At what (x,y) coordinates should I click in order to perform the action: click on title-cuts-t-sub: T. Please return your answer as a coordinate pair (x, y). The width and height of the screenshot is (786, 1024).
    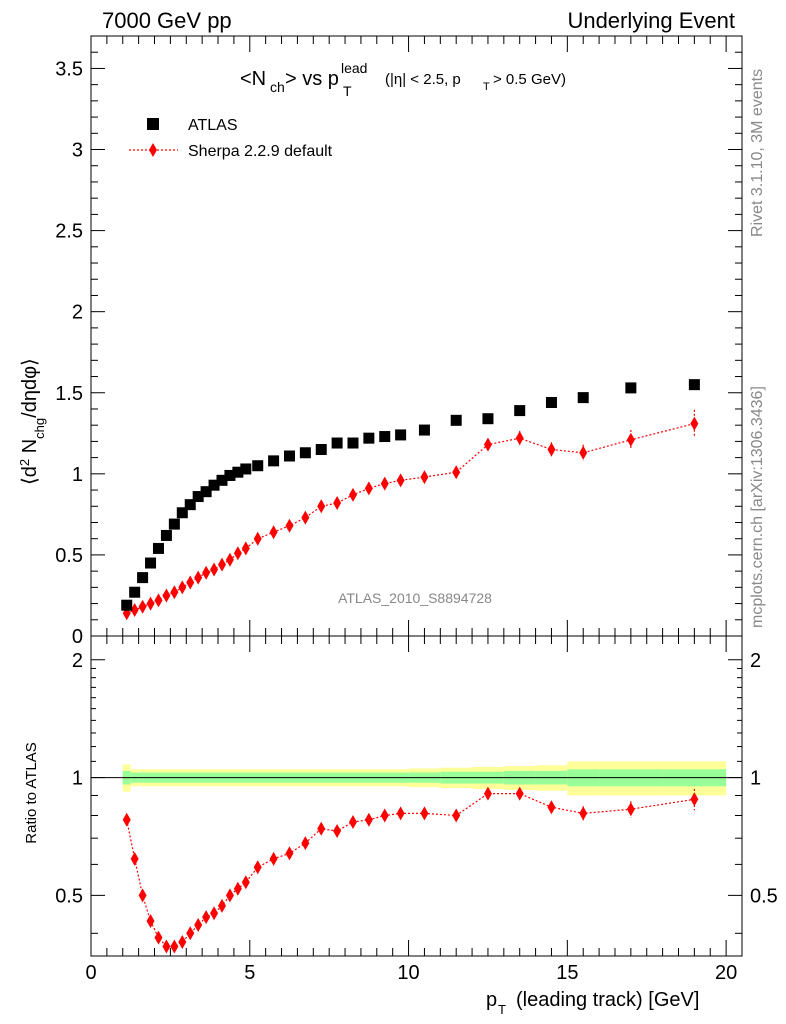
    Looking at the image, I should click on (486, 87).